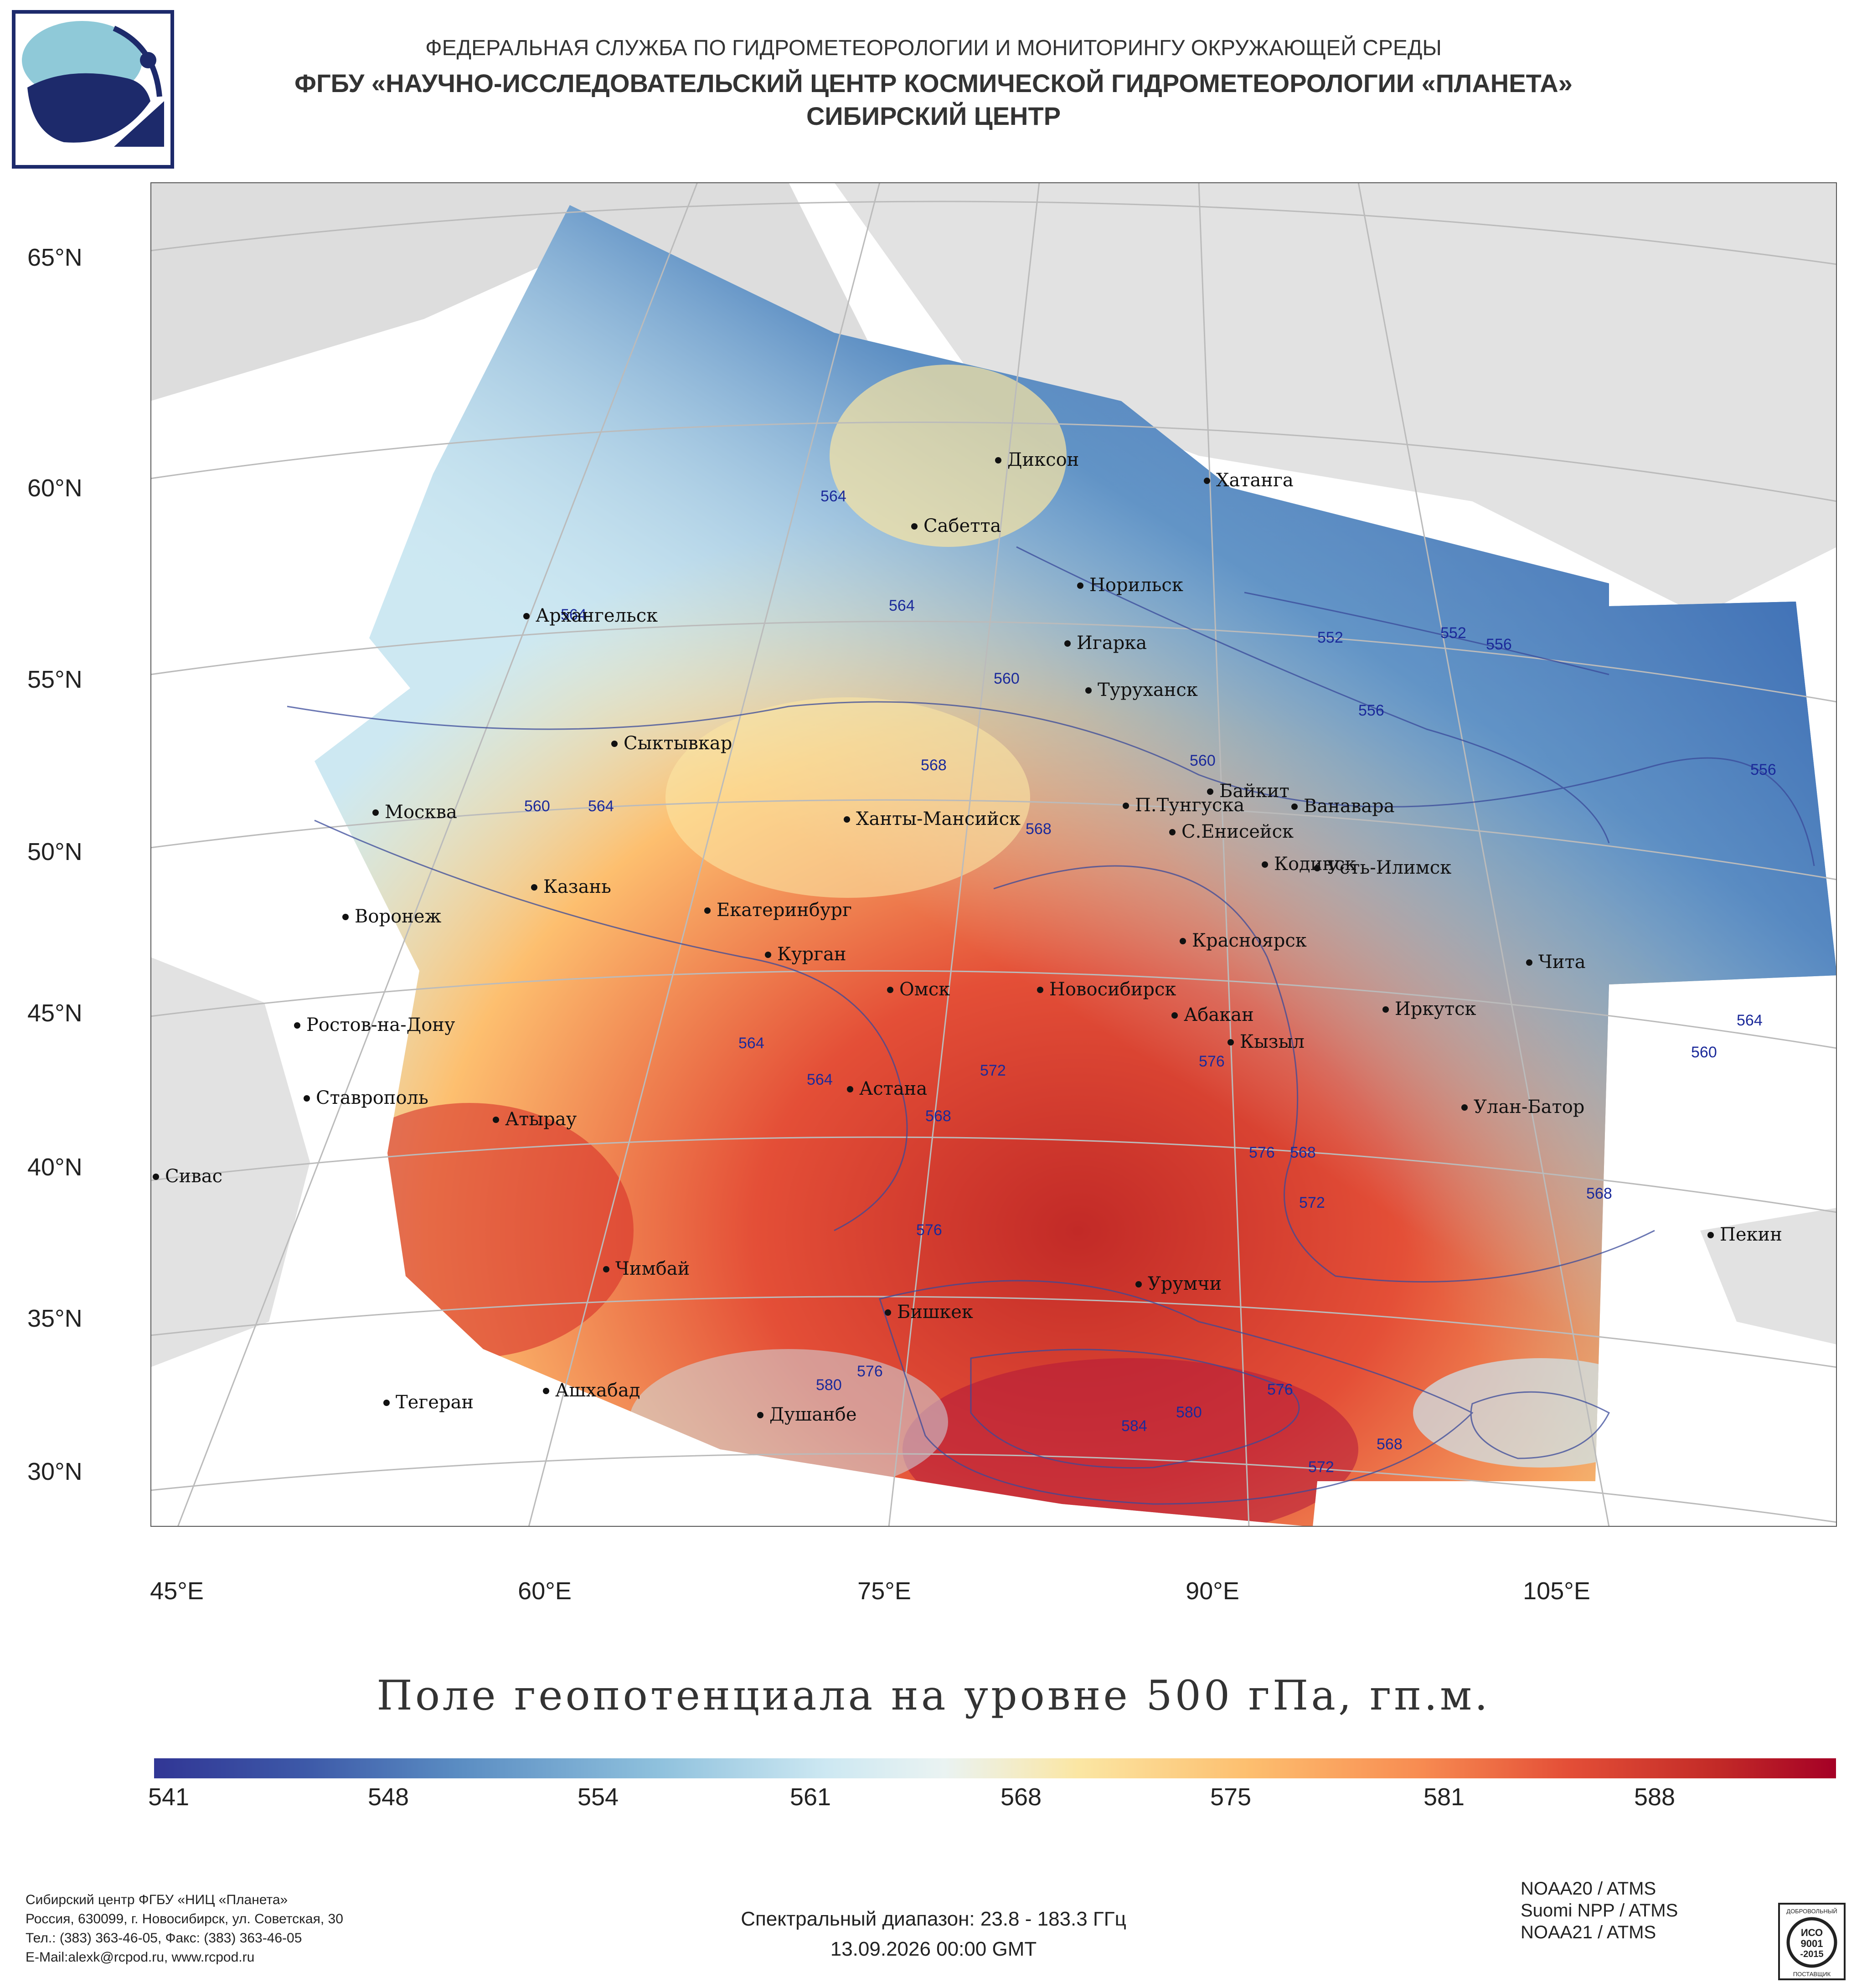 This screenshot has height=1988, width=1867. I want to click on city-syktyvkar: Сыктывкар, so click(671, 744).